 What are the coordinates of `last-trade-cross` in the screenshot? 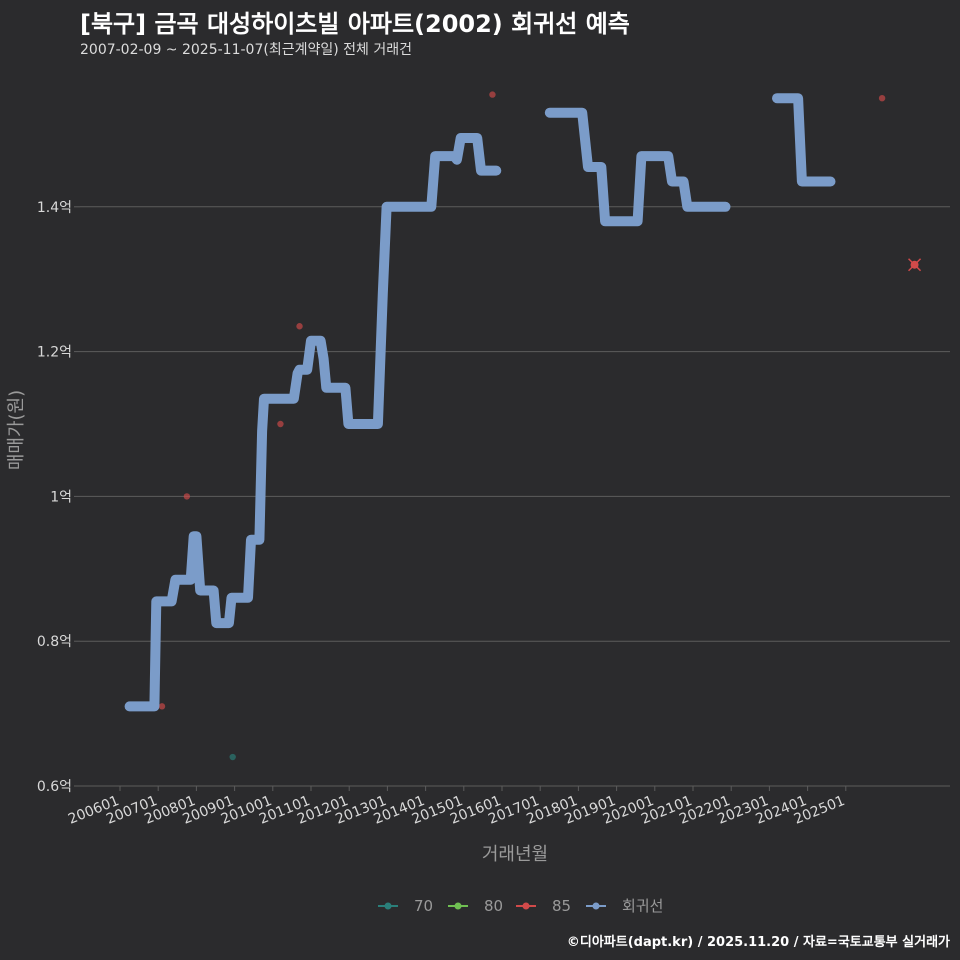 It's located at (915, 265).